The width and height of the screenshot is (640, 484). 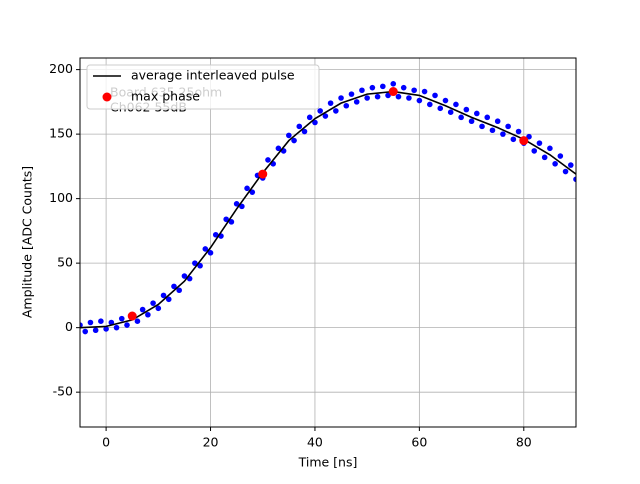 I want to click on legend-marker, so click(x=107, y=97).